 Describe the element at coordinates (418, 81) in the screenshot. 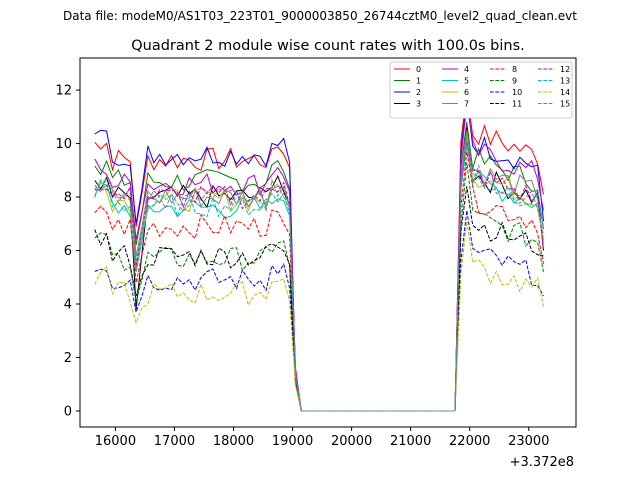

I see `legend-label-1: 1` at that location.